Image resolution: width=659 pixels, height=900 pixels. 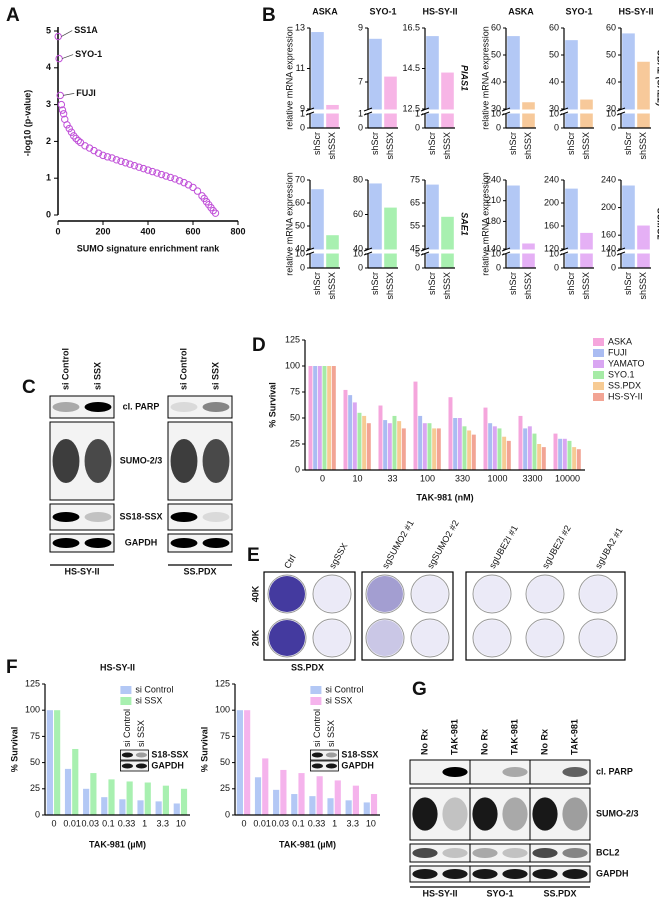 I want to click on chart-title: HS-SY-II, so click(x=117, y=667).